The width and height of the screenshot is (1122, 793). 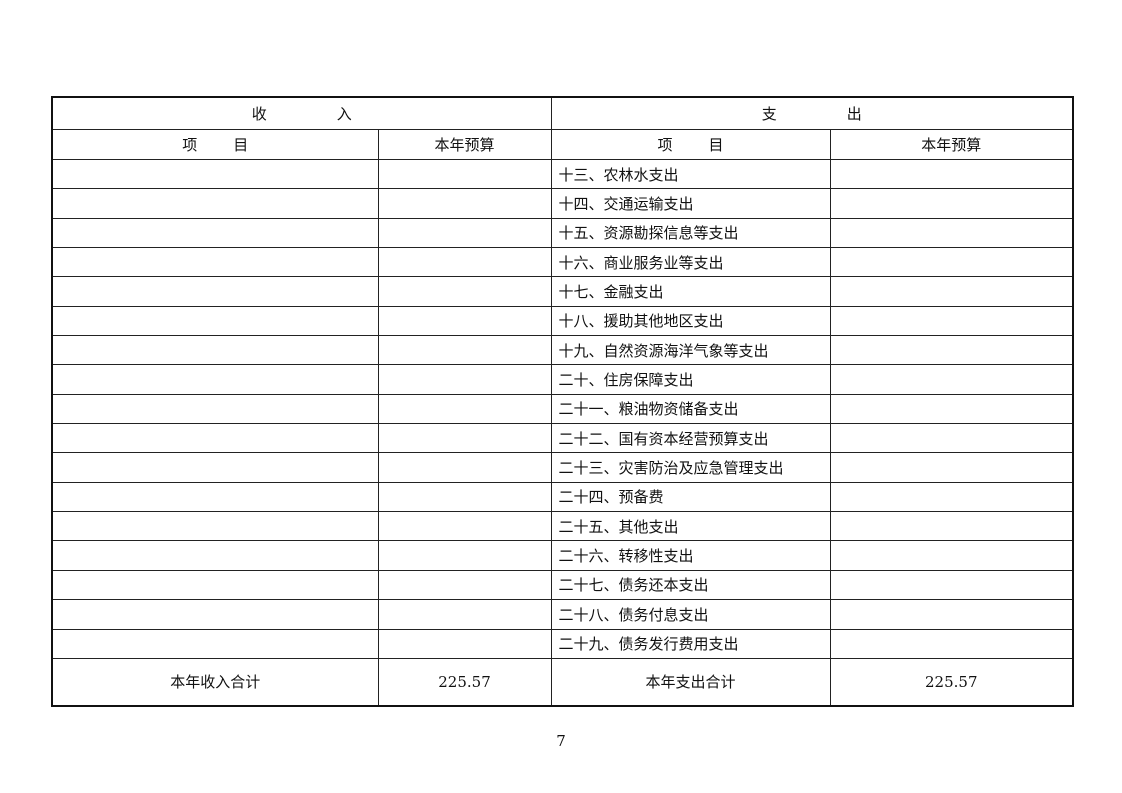 I want to click on expense-header: 支出, so click(x=812, y=113).